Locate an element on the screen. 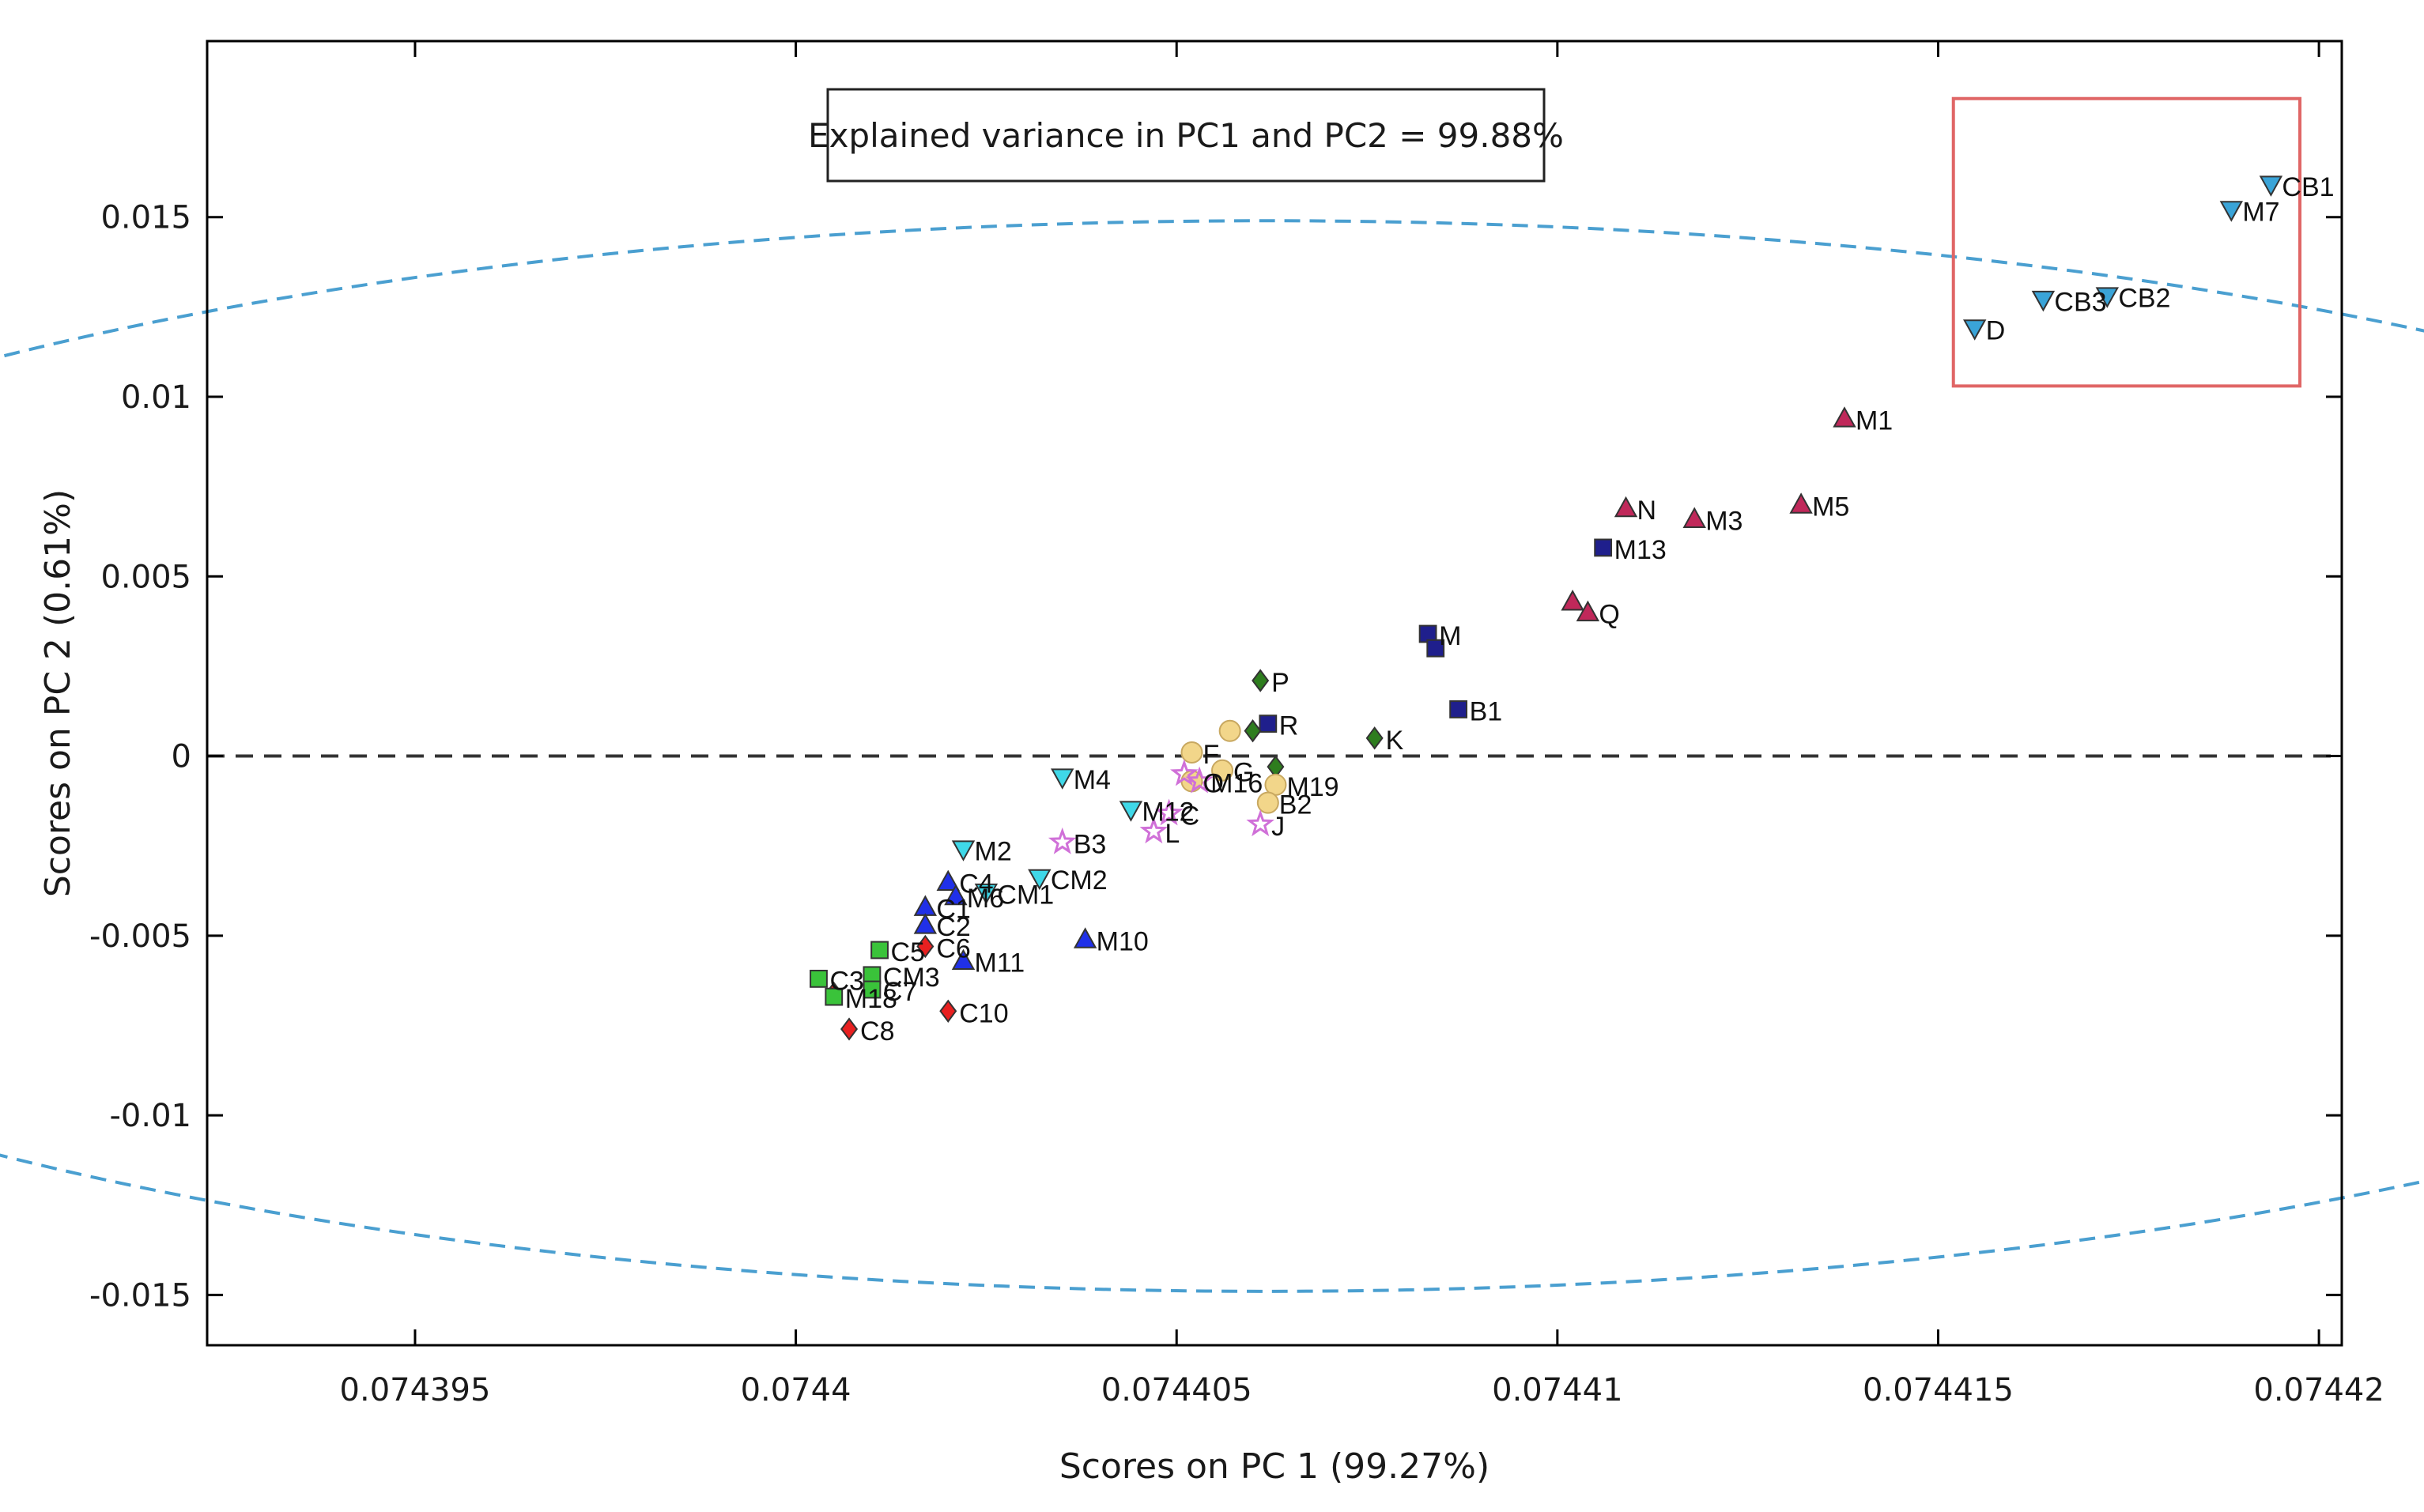 This screenshot has width=2424, height=1512. point-label: C4 is located at coordinates (976, 884).